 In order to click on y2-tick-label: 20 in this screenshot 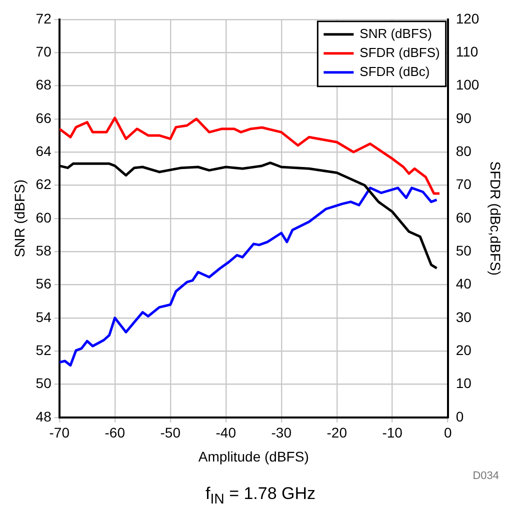, I will do `click(464, 350)`.